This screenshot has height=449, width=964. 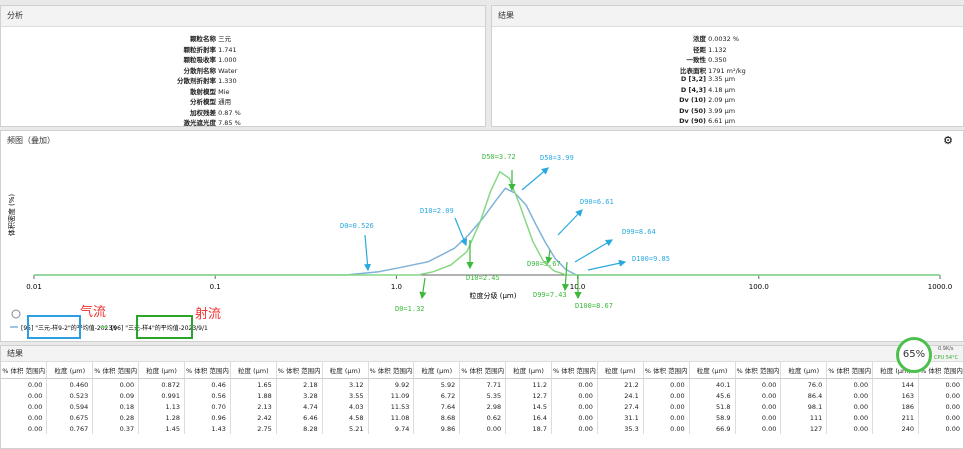 What do you see at coordinates (224, 39) in the screenshot?
I see `kv-value: 三元` at bounding box center [224, 39].